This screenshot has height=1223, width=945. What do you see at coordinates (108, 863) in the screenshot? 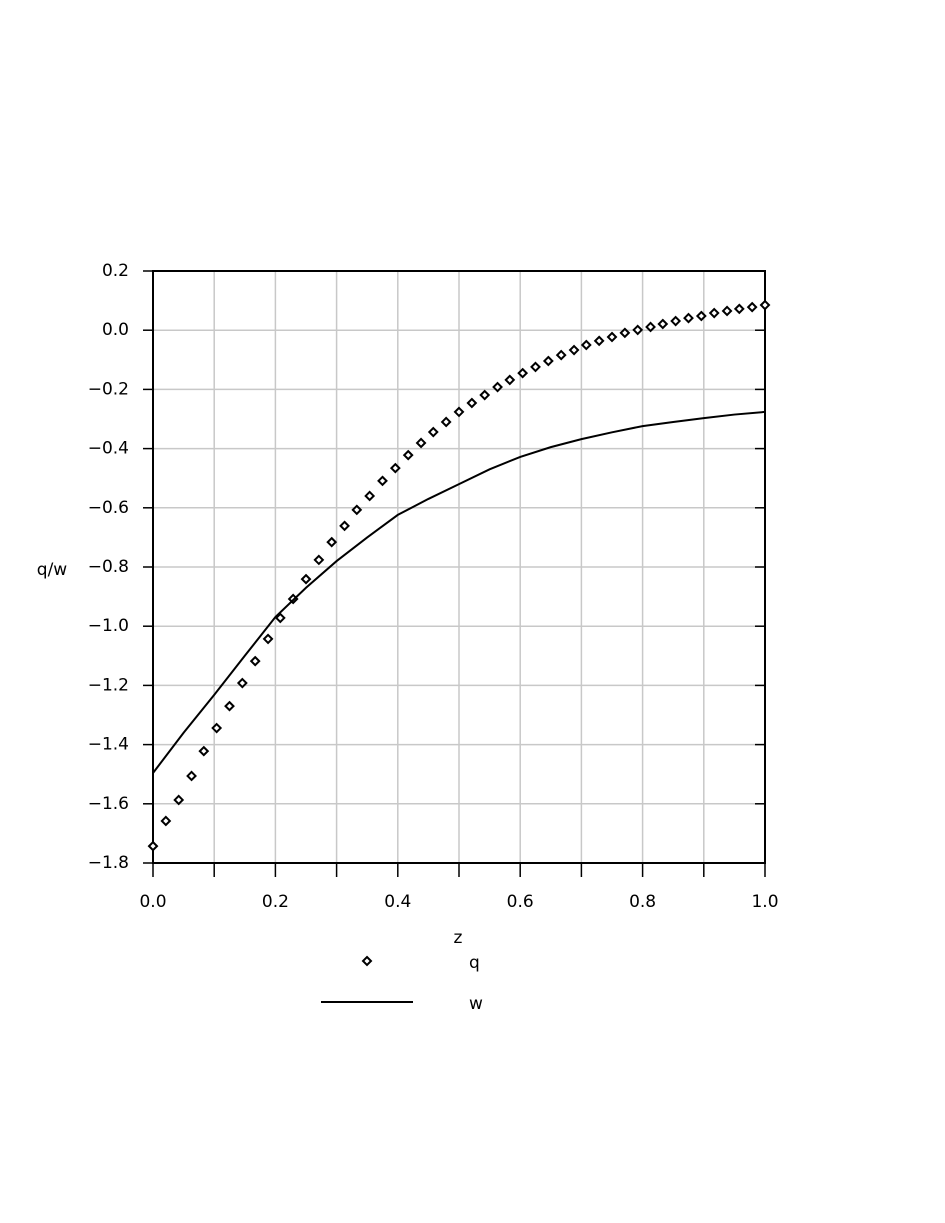
I see `y-tick-label: −1.8` at bounding box center [108, 863].